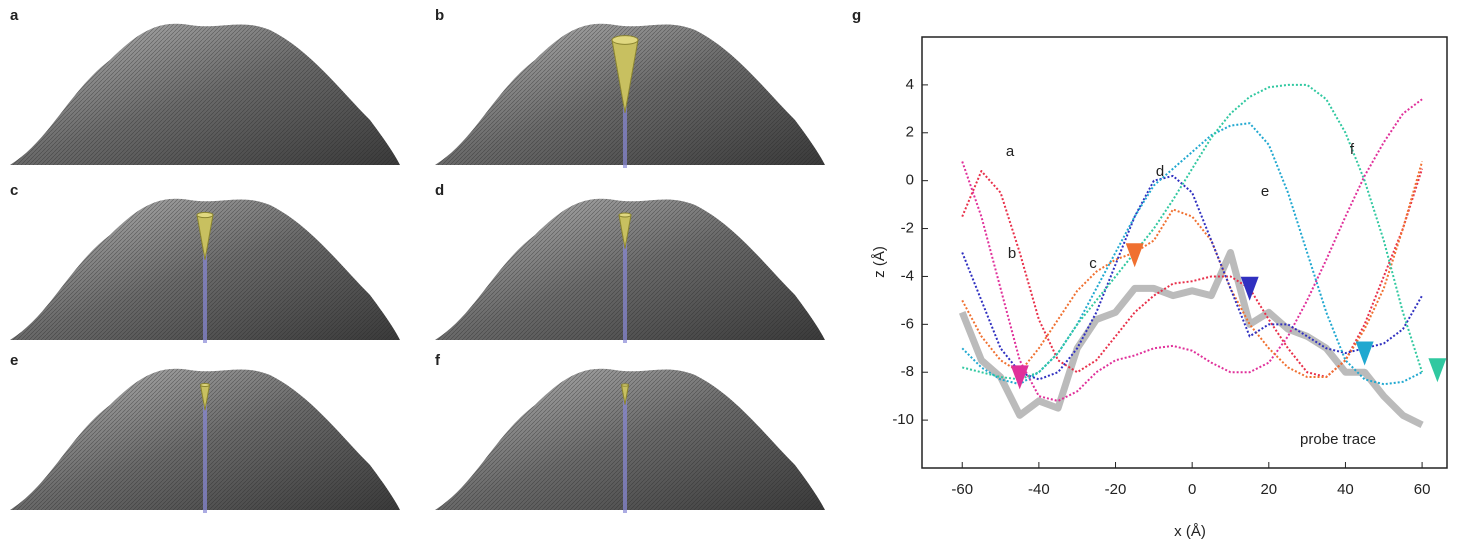 The height and width of the screenshot is (547, 1466). Describe the element at coordinates (907, 323) in the screenshot. I see `y-tick-label: -6` at that location.